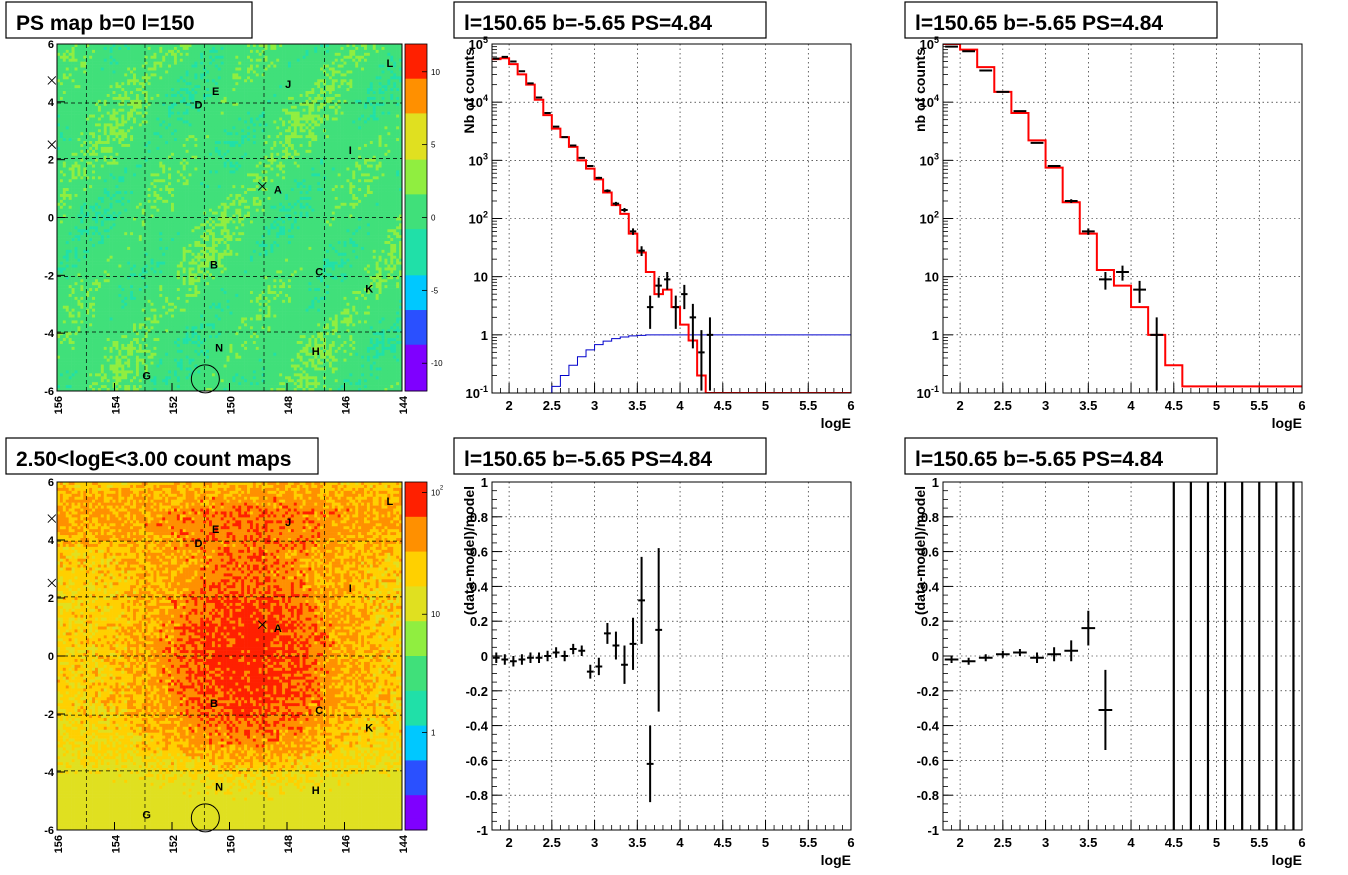  What do you see at coordinates (477, 726) in the screenshot?
I see `y-tick-label: -0.4` at bounding box center [477, 726].